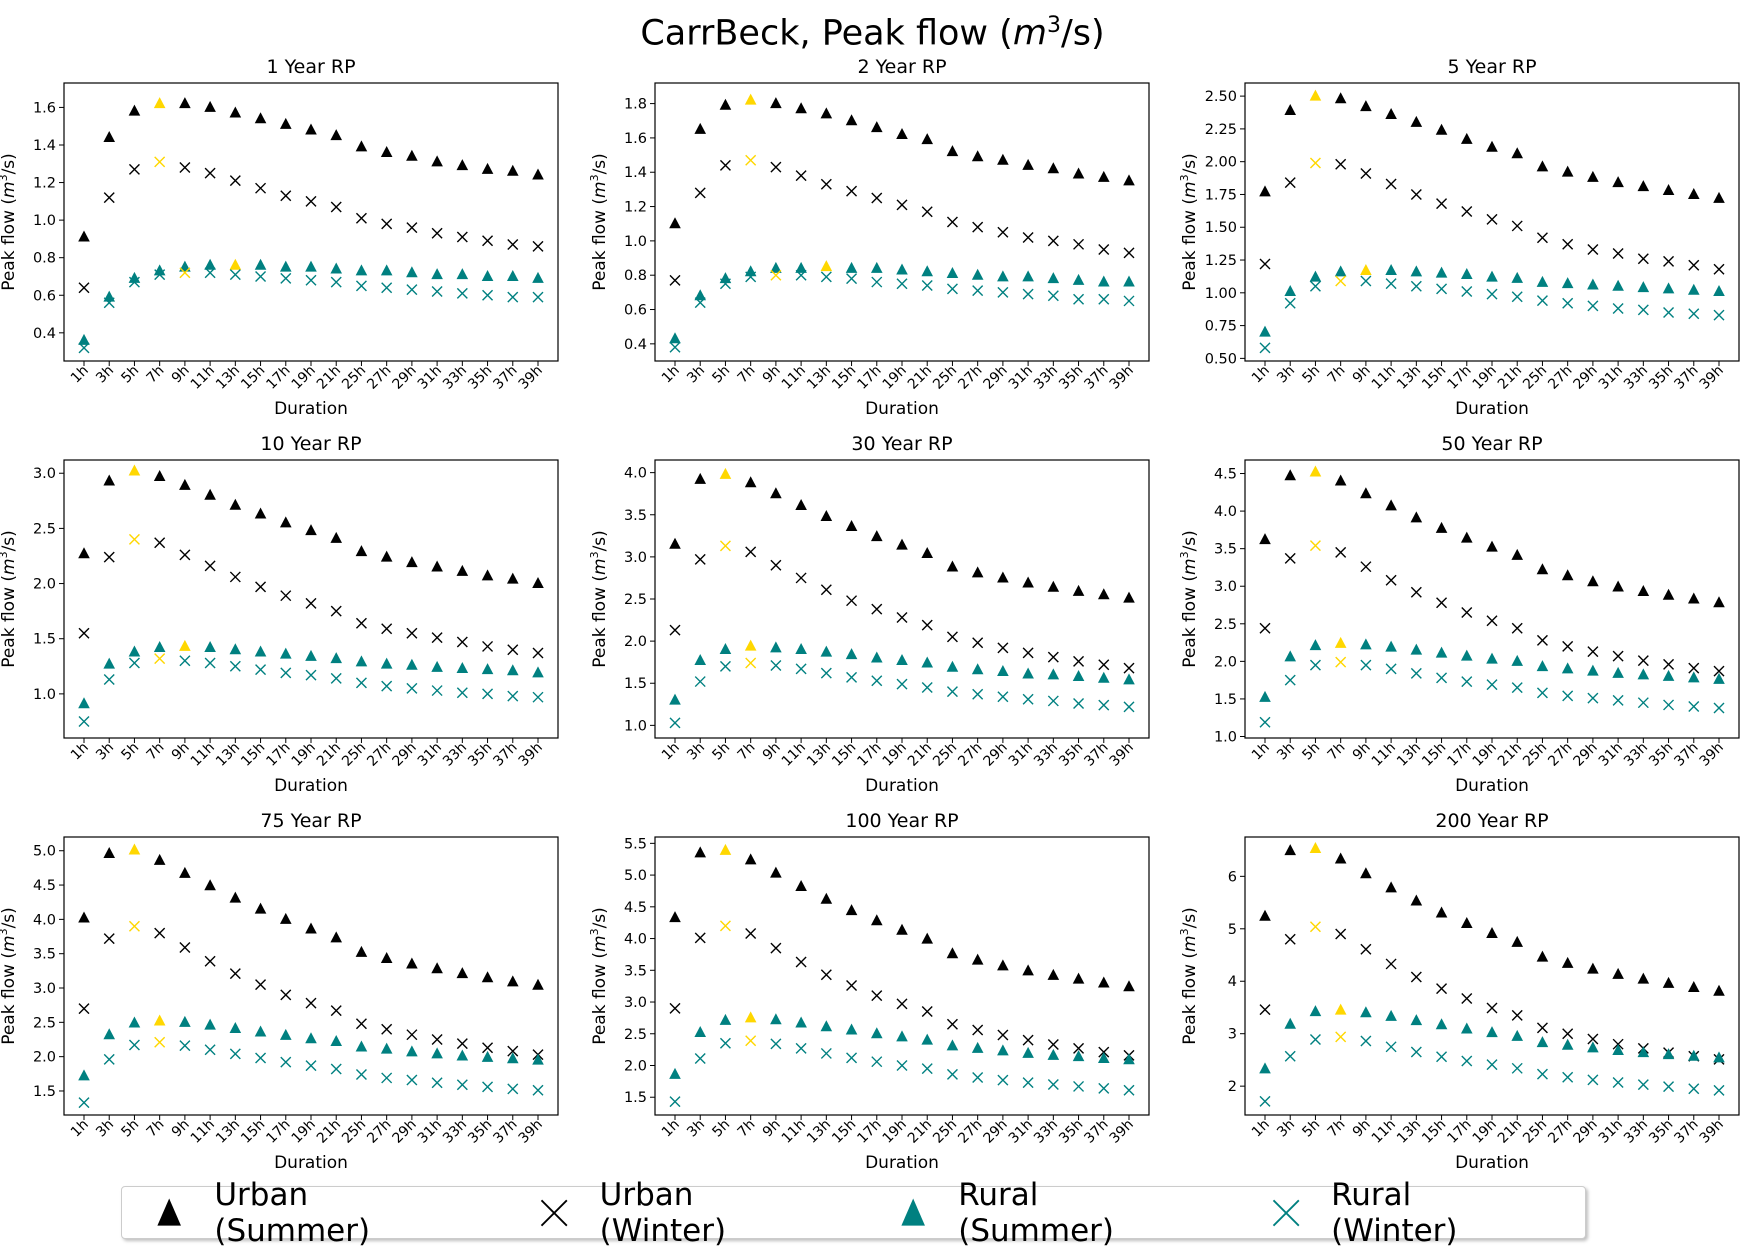 This screenshot has width=1745, height=1249. What do you see at coordinates (531, 755) in the screenshot?
I see `x-tick-label: 39h` at bounding box center [531, 755].